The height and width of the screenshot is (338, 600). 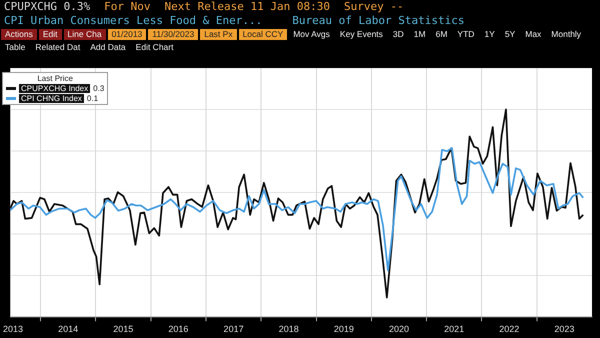 I want to click on legend-label: CPI CHNG Index, so click(x=51, y=98).